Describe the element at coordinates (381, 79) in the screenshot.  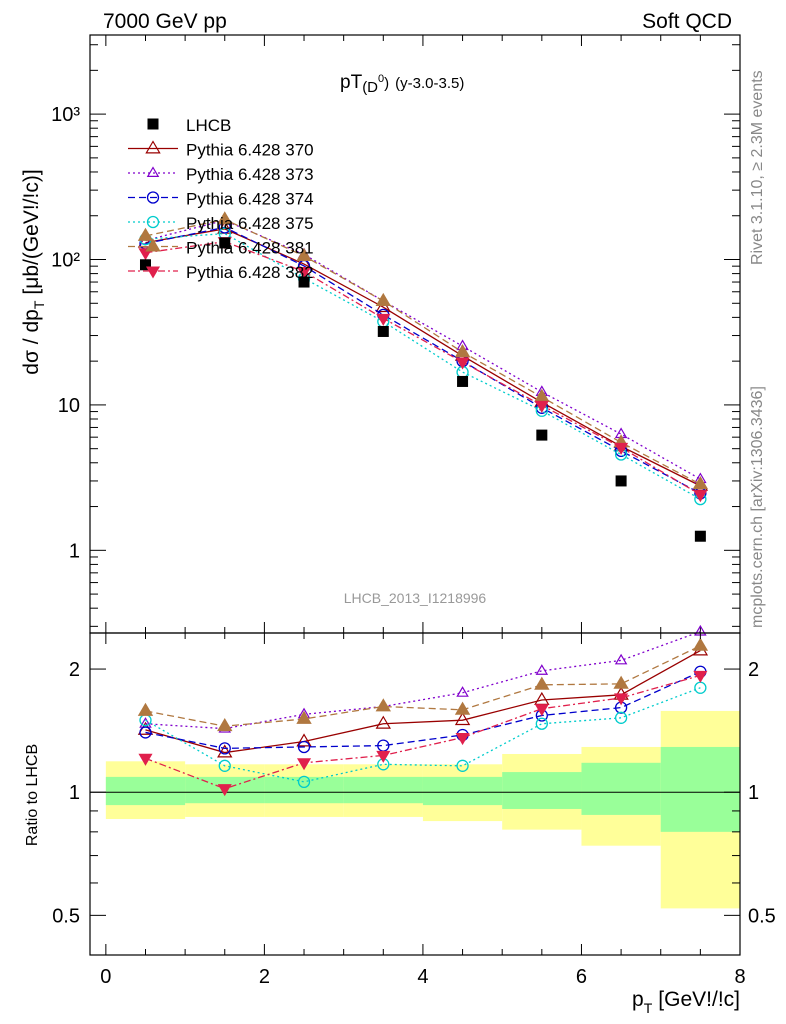
I see `plot-title-sup: 0` at that location.